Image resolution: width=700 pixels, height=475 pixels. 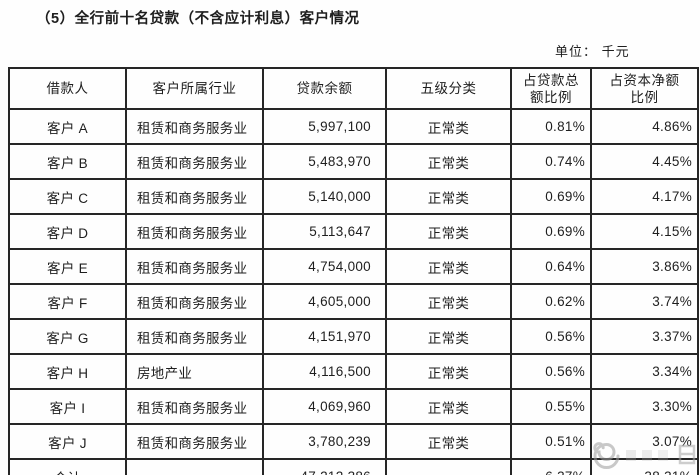 I want to click on cell-balance: 4,069,960, so click(x=324, y=406).